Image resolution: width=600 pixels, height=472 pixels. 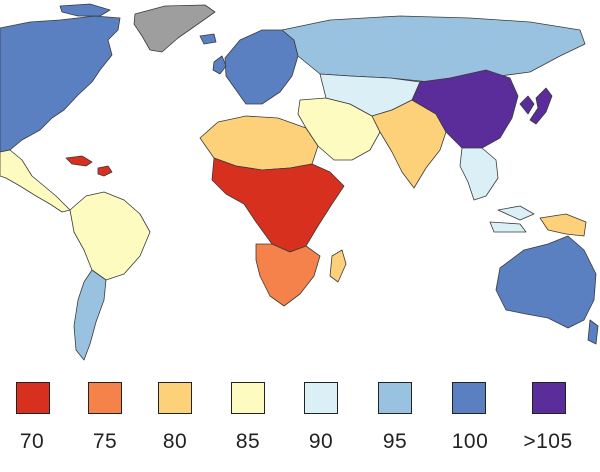 What do you see at coordinates (338, 266) in the screenshot?
I see `region-madagascar` at bounding box center [338, 266].